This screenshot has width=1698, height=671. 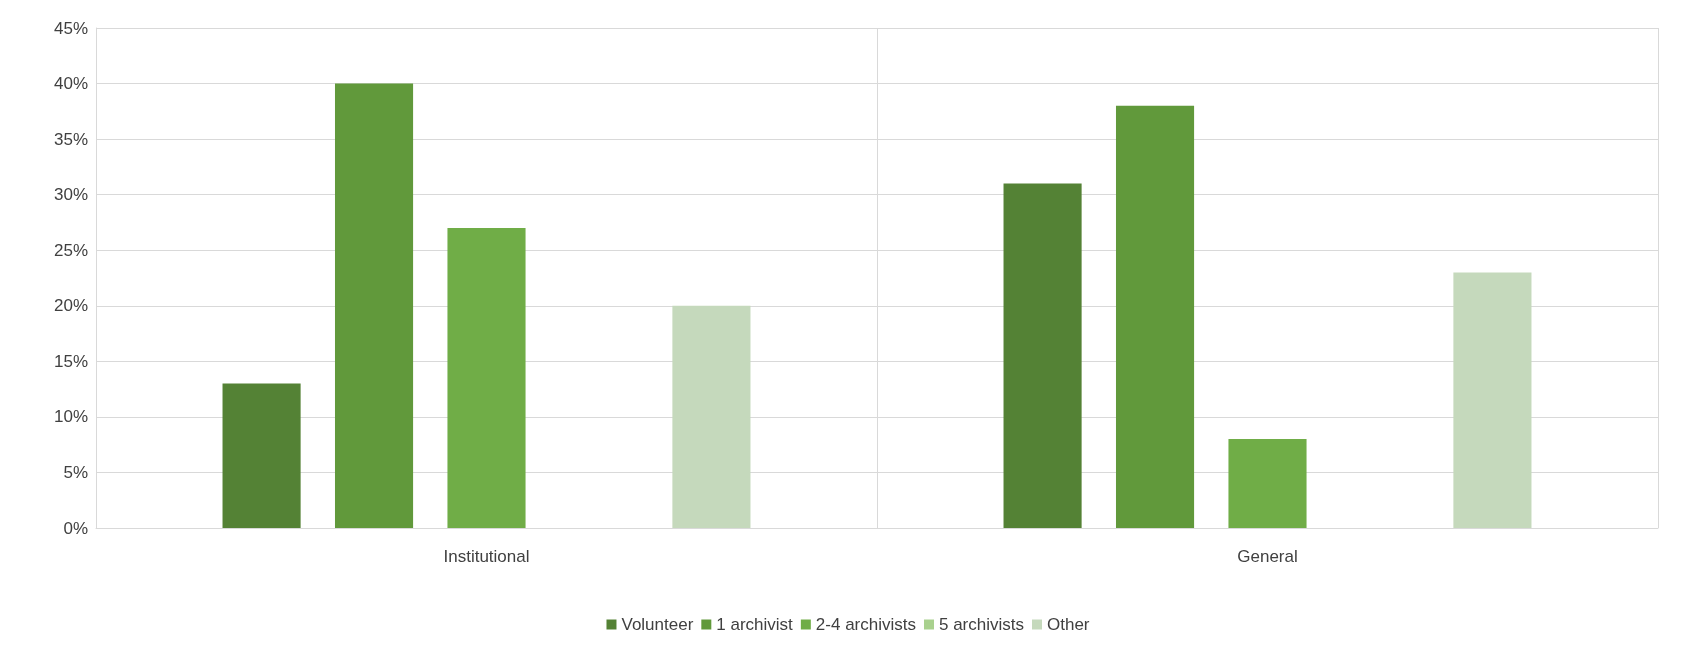 What do you see at coordinates (70, 250) in the screenshot?
I see `y-tick-label: 25%` at bounding box center [70, 250].